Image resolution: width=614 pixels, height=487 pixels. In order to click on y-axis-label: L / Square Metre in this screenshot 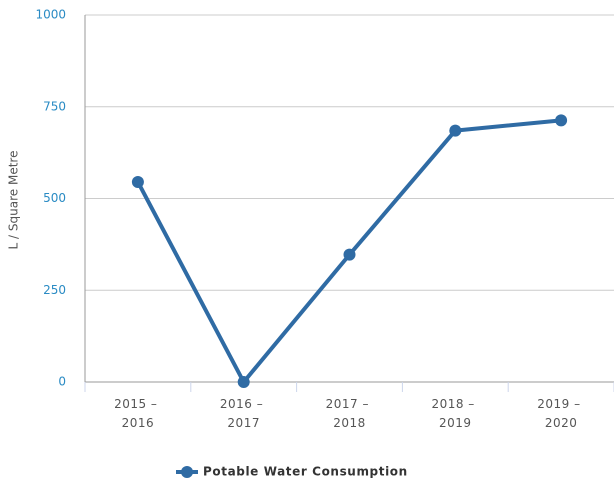, I will do `click(14, 200)`.